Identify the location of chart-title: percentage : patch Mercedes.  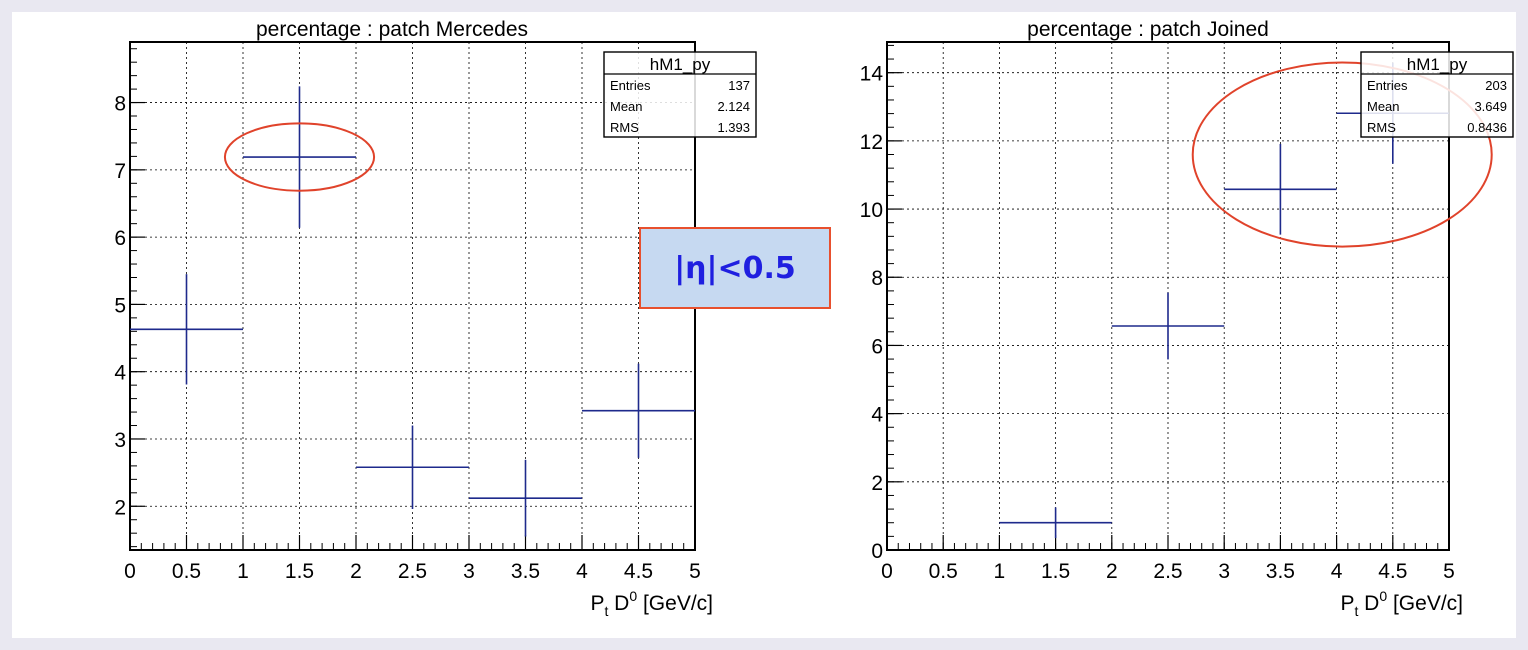
(392, 29).